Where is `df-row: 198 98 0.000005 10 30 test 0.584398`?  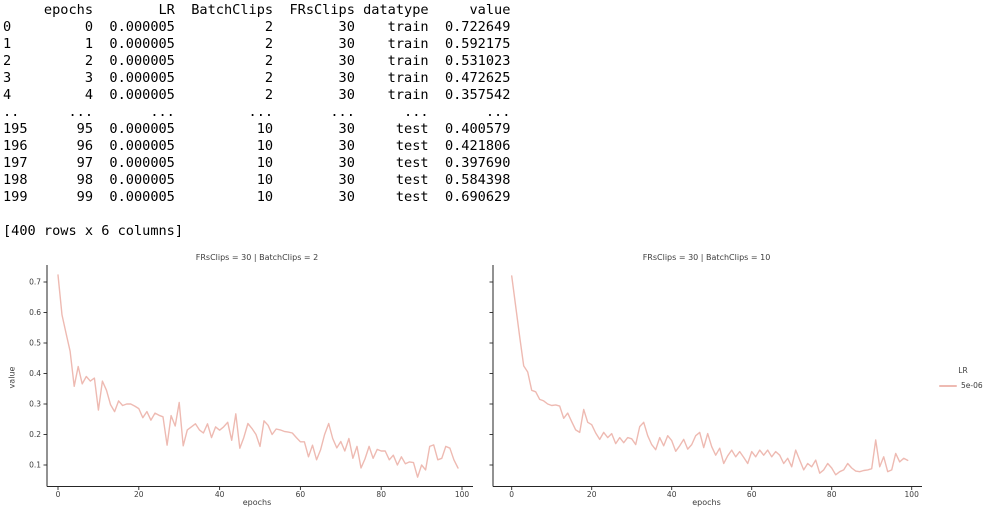 df-row: 198 98 0.000005 10 30 test 0.584398 is located at coordinates (257, 180).